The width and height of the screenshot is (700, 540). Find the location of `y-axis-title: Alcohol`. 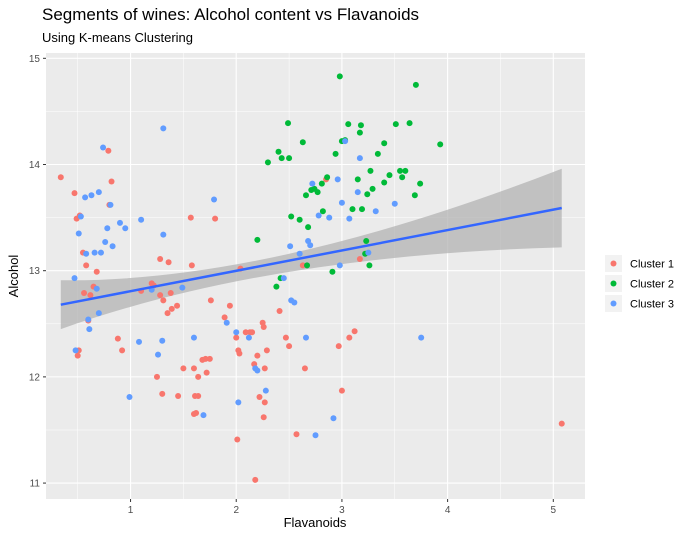

y-axis-title: Alcohol is located at coordinates (13, 276).